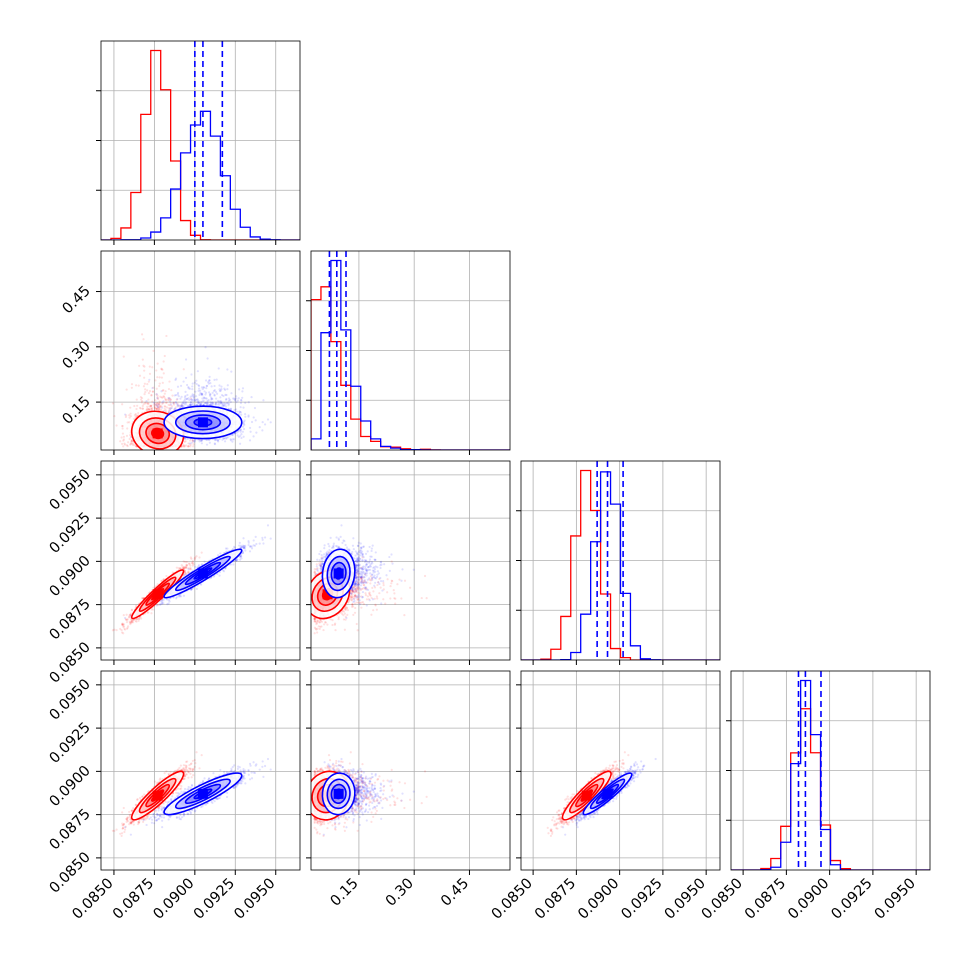 Image resolution: width=970 pixels, height=974 pixels. What do you see at coordinates (410, 350) in the screenshot?
I see `panel-content` at bounding box center [410, 350].